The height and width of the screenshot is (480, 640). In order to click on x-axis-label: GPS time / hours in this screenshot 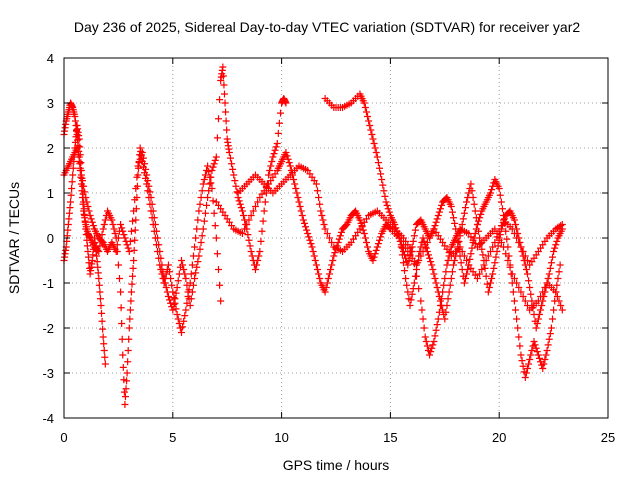, I will do `click(336, 465)`.